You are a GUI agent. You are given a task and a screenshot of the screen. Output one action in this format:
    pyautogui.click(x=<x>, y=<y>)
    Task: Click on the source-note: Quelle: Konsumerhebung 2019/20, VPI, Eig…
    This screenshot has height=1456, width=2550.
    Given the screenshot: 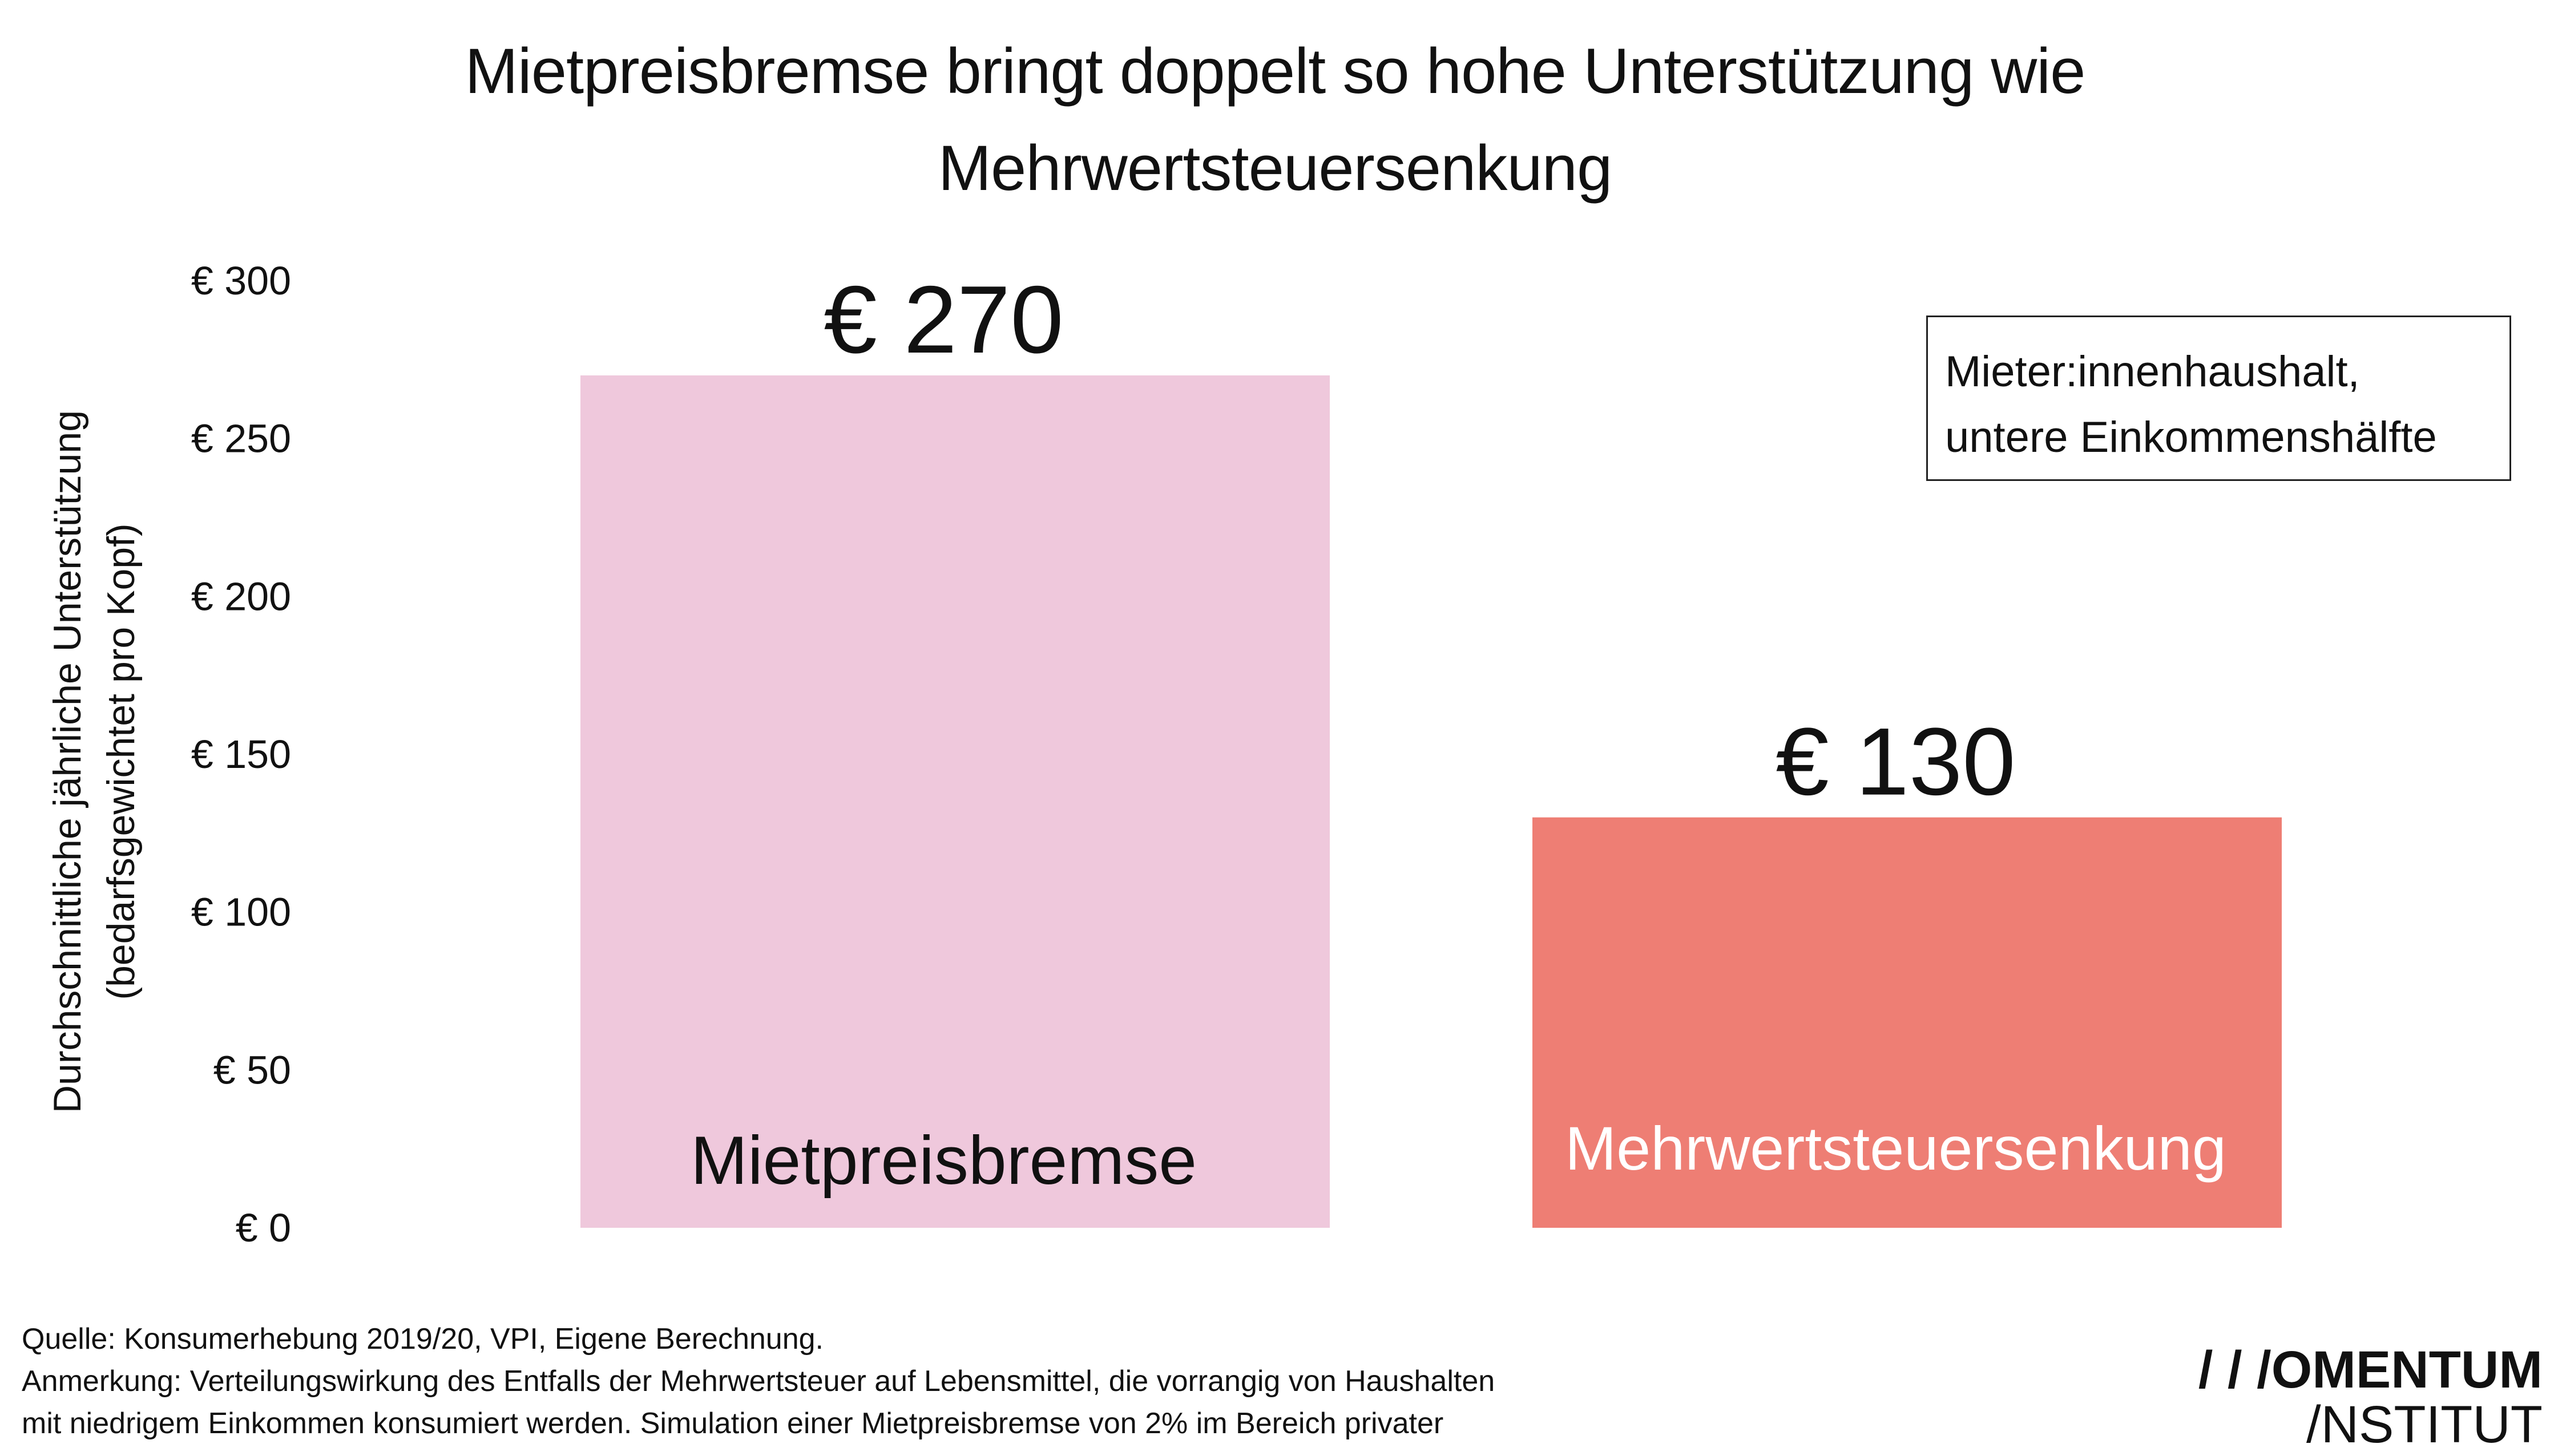 What is the action you would take?
    pyautogui.click(x=423, y=1339)
    